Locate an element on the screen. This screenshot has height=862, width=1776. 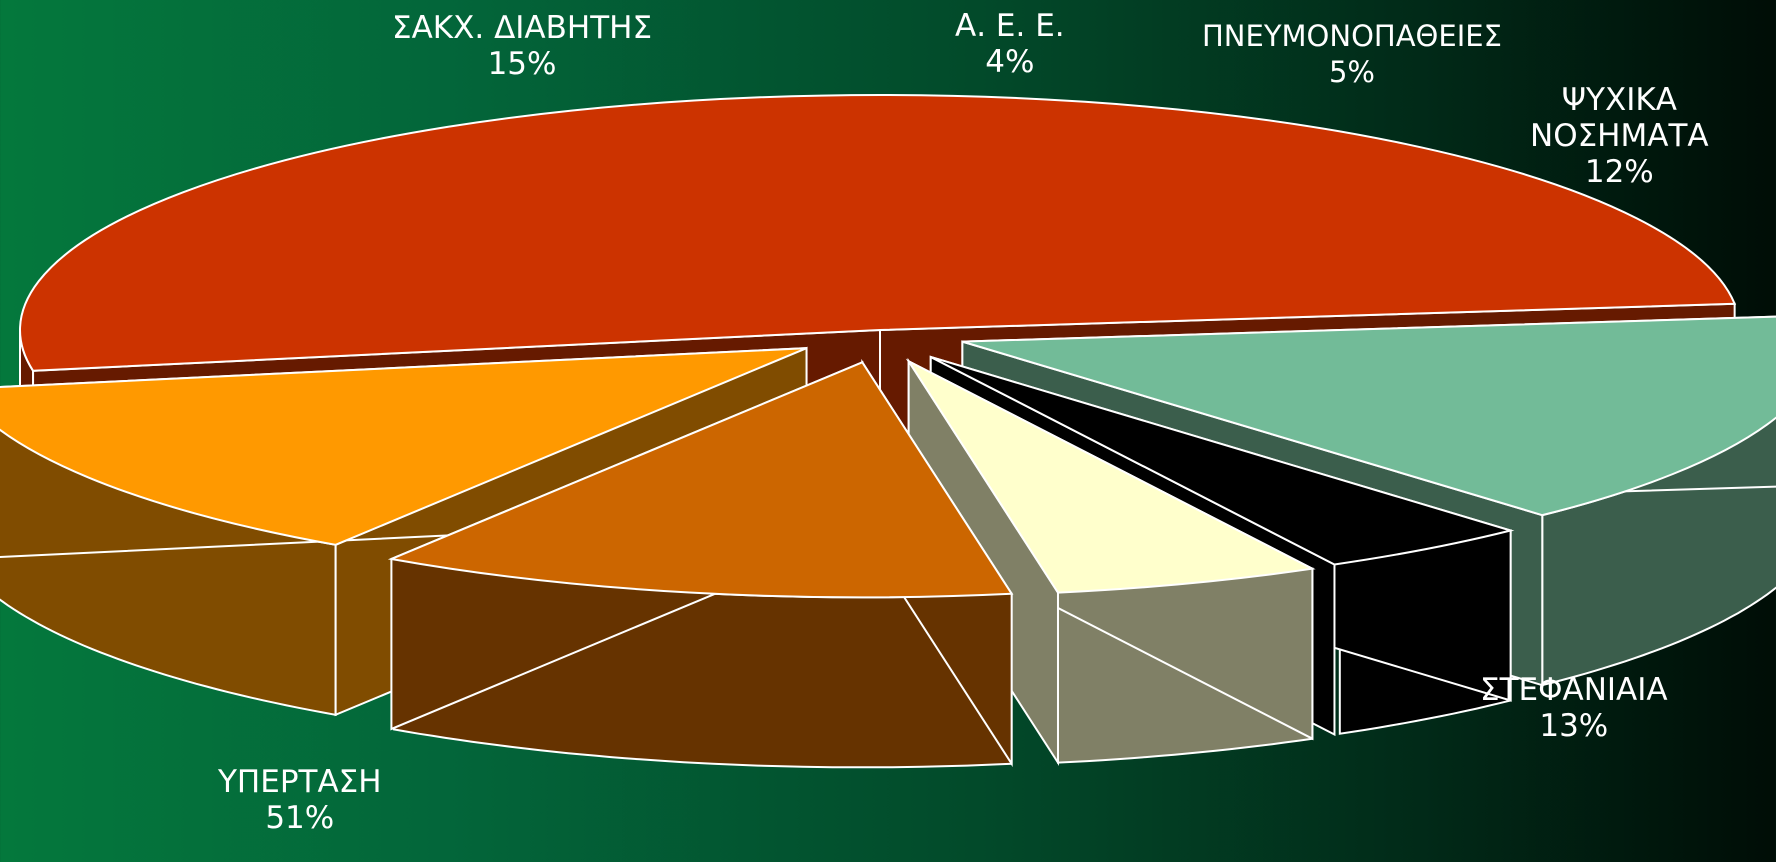
slice-label-hypertension: ΥΠΕΡΤΑΣΗ 51% is located at coordinates (300, 800).